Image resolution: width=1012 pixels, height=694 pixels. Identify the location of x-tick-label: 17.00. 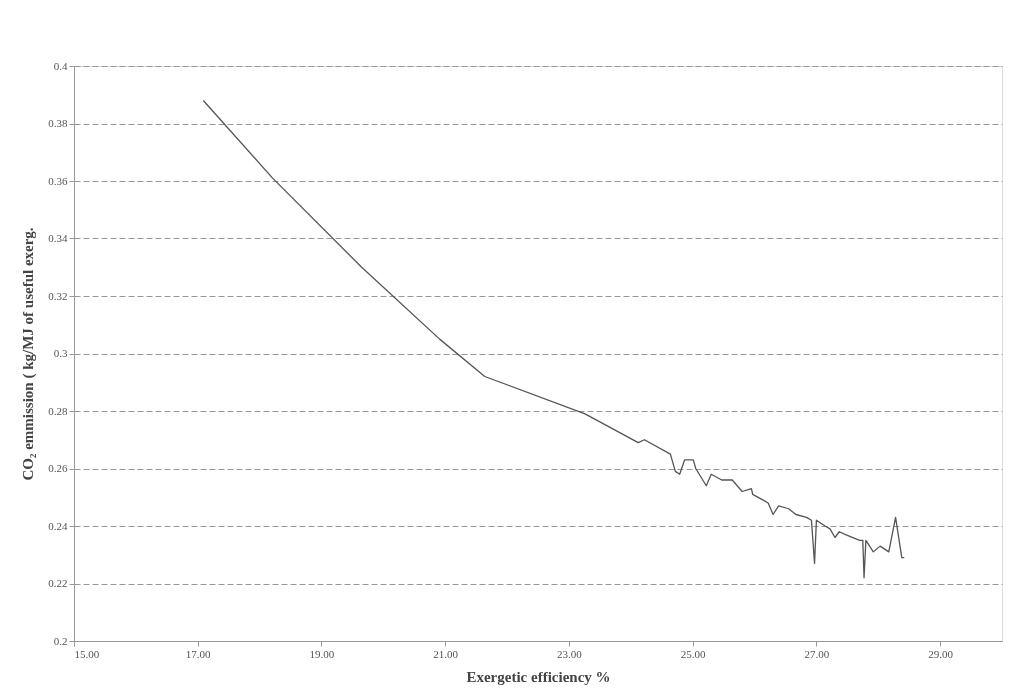
(198, 653).